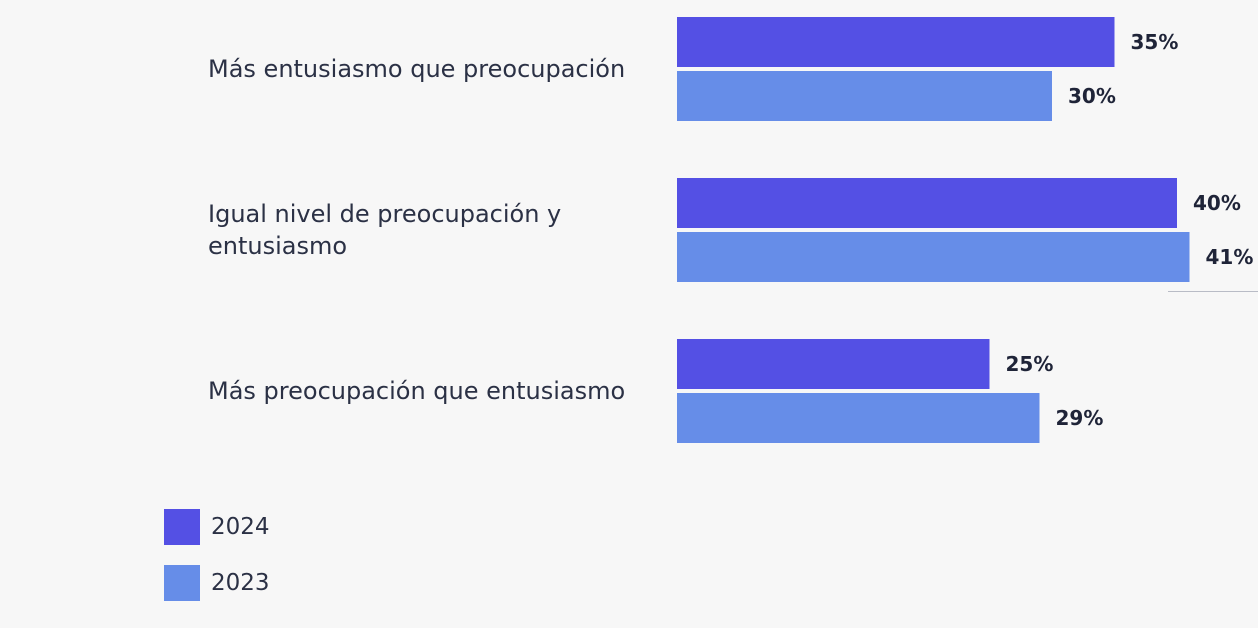  I want to click on divider-line, so click(1213, 291).